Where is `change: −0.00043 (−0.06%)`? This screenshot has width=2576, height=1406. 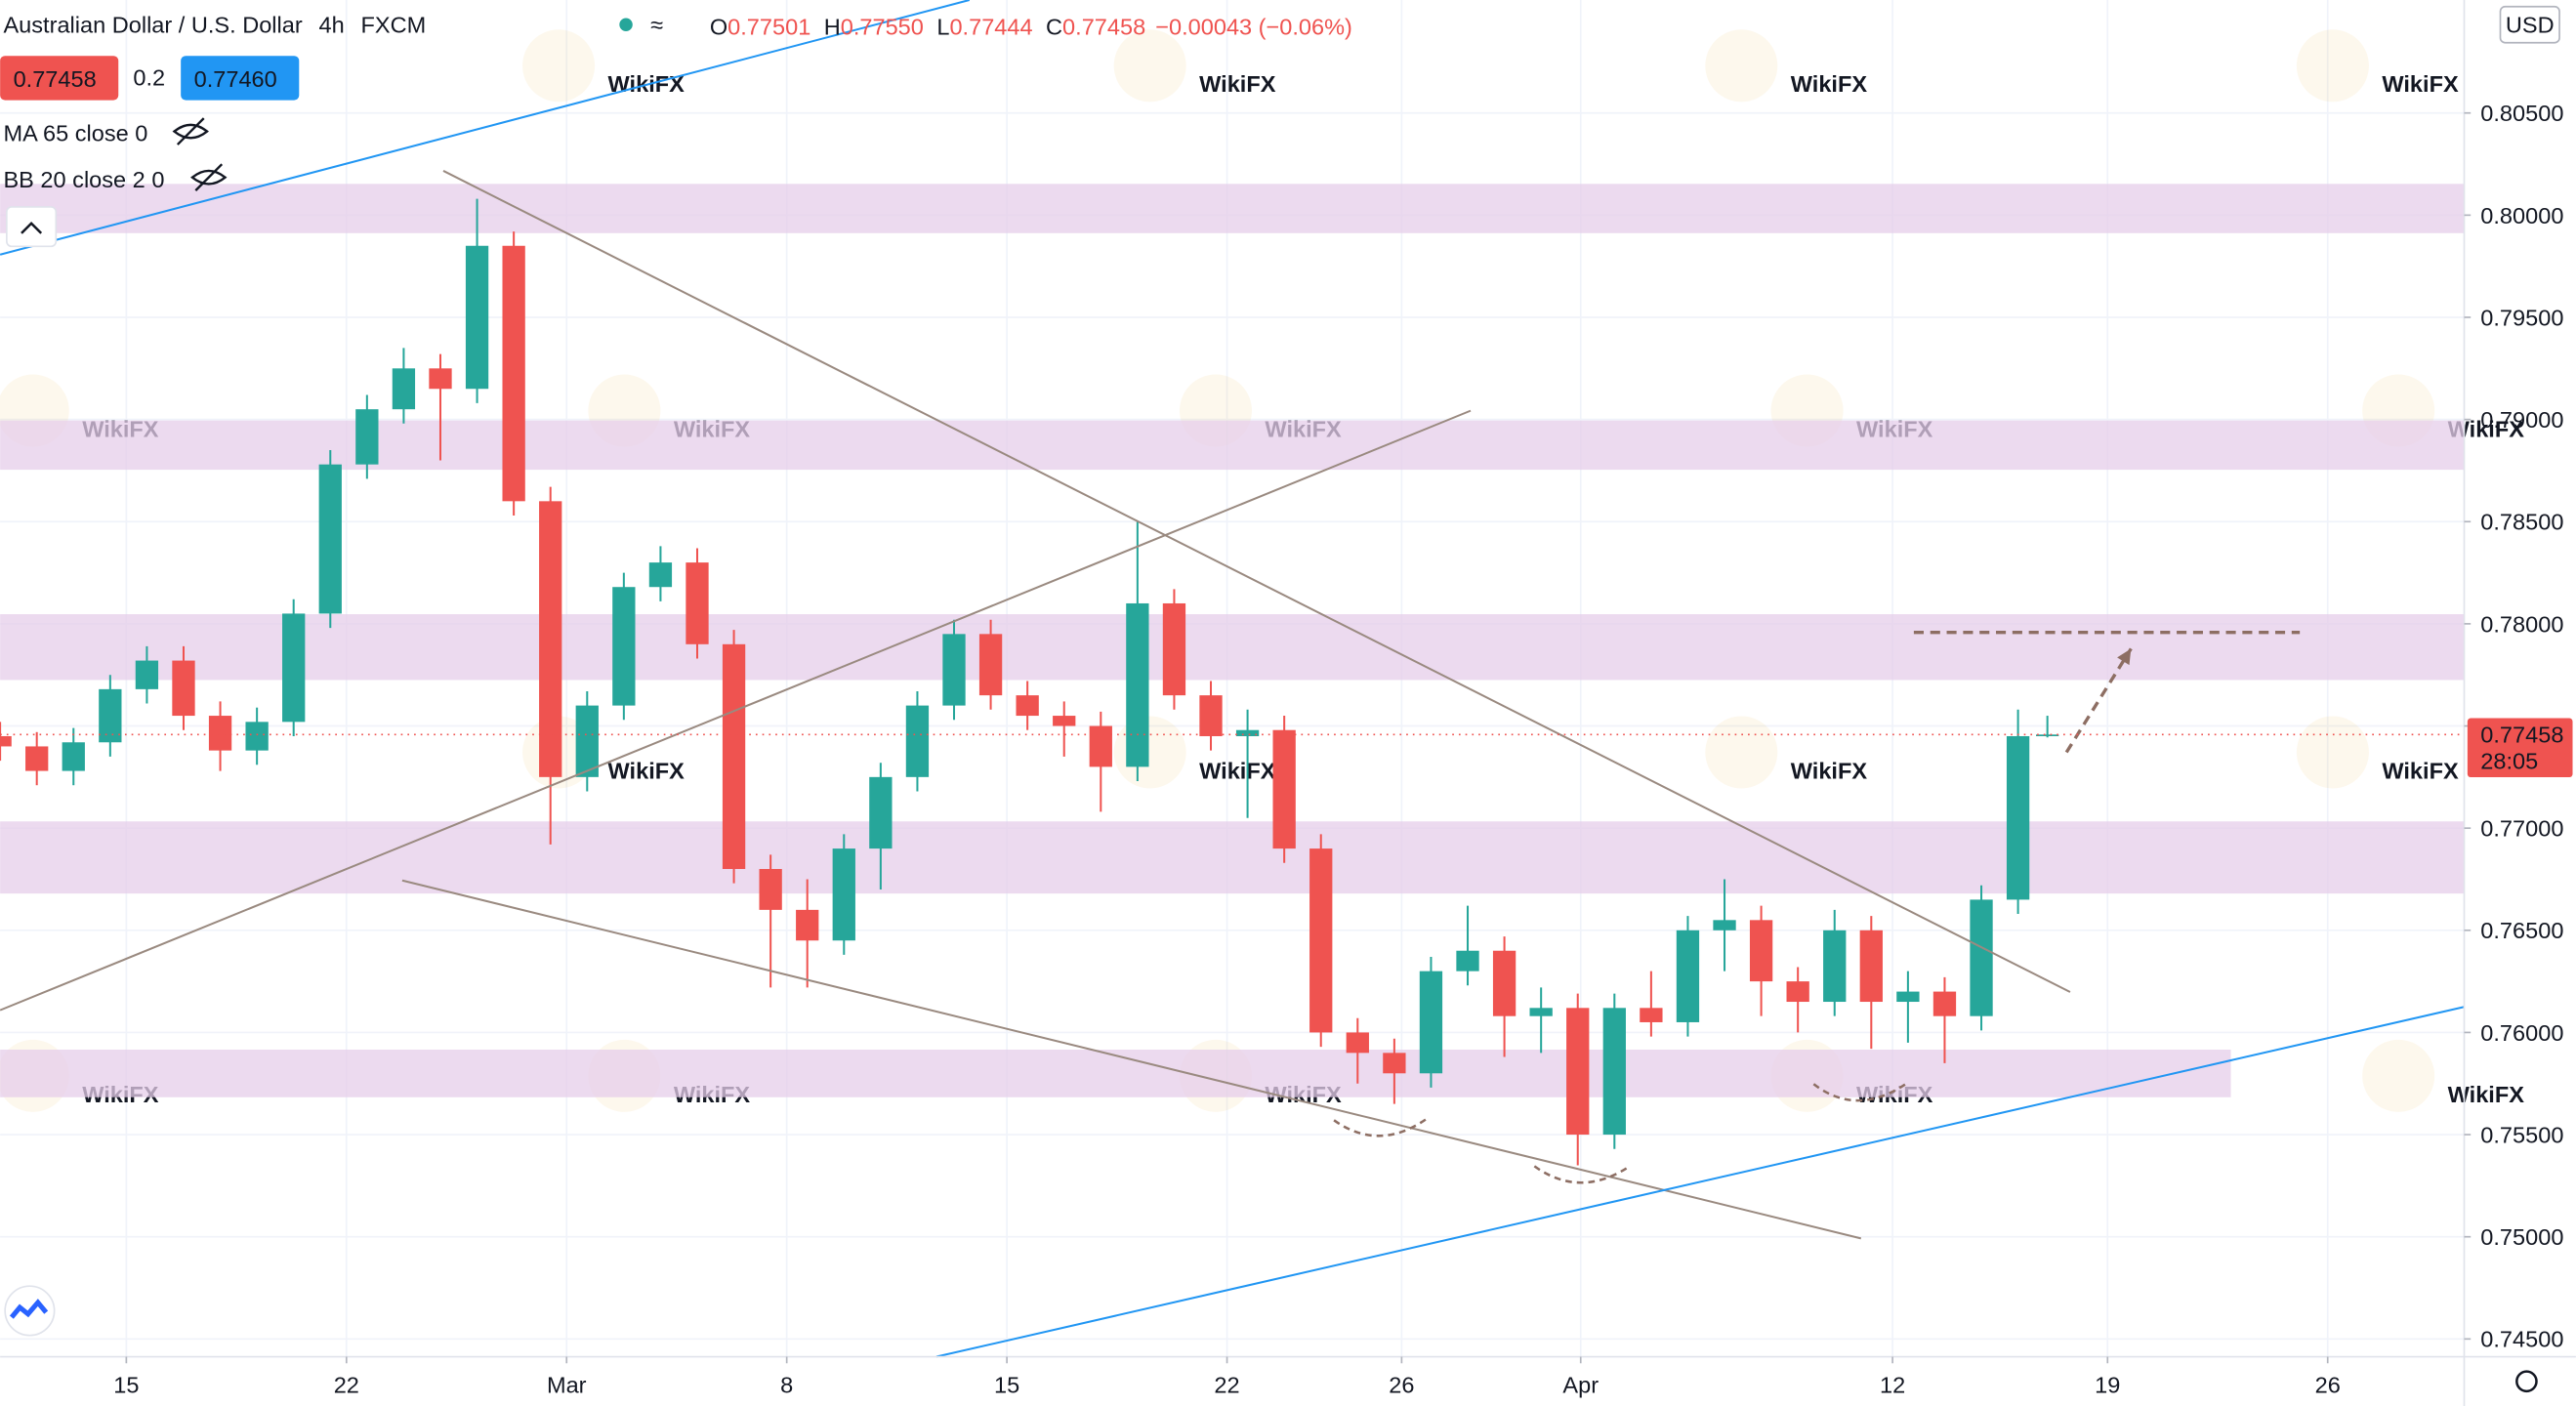 change: −0.00043 (−0.06%) is located at coordinates (1253, 26).